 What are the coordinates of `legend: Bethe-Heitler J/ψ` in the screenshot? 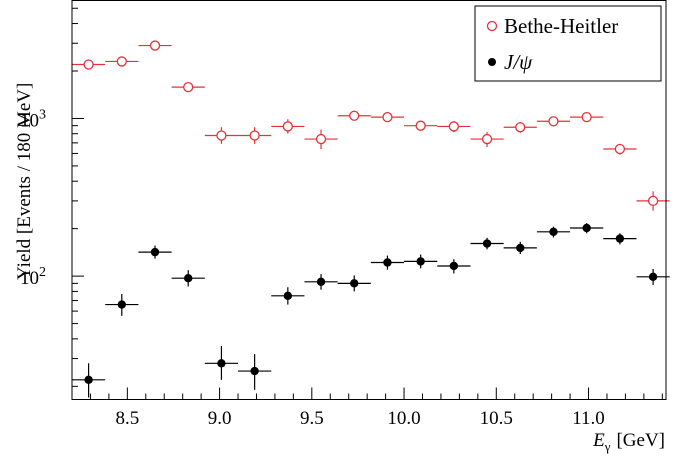 It's located at (568, 43).